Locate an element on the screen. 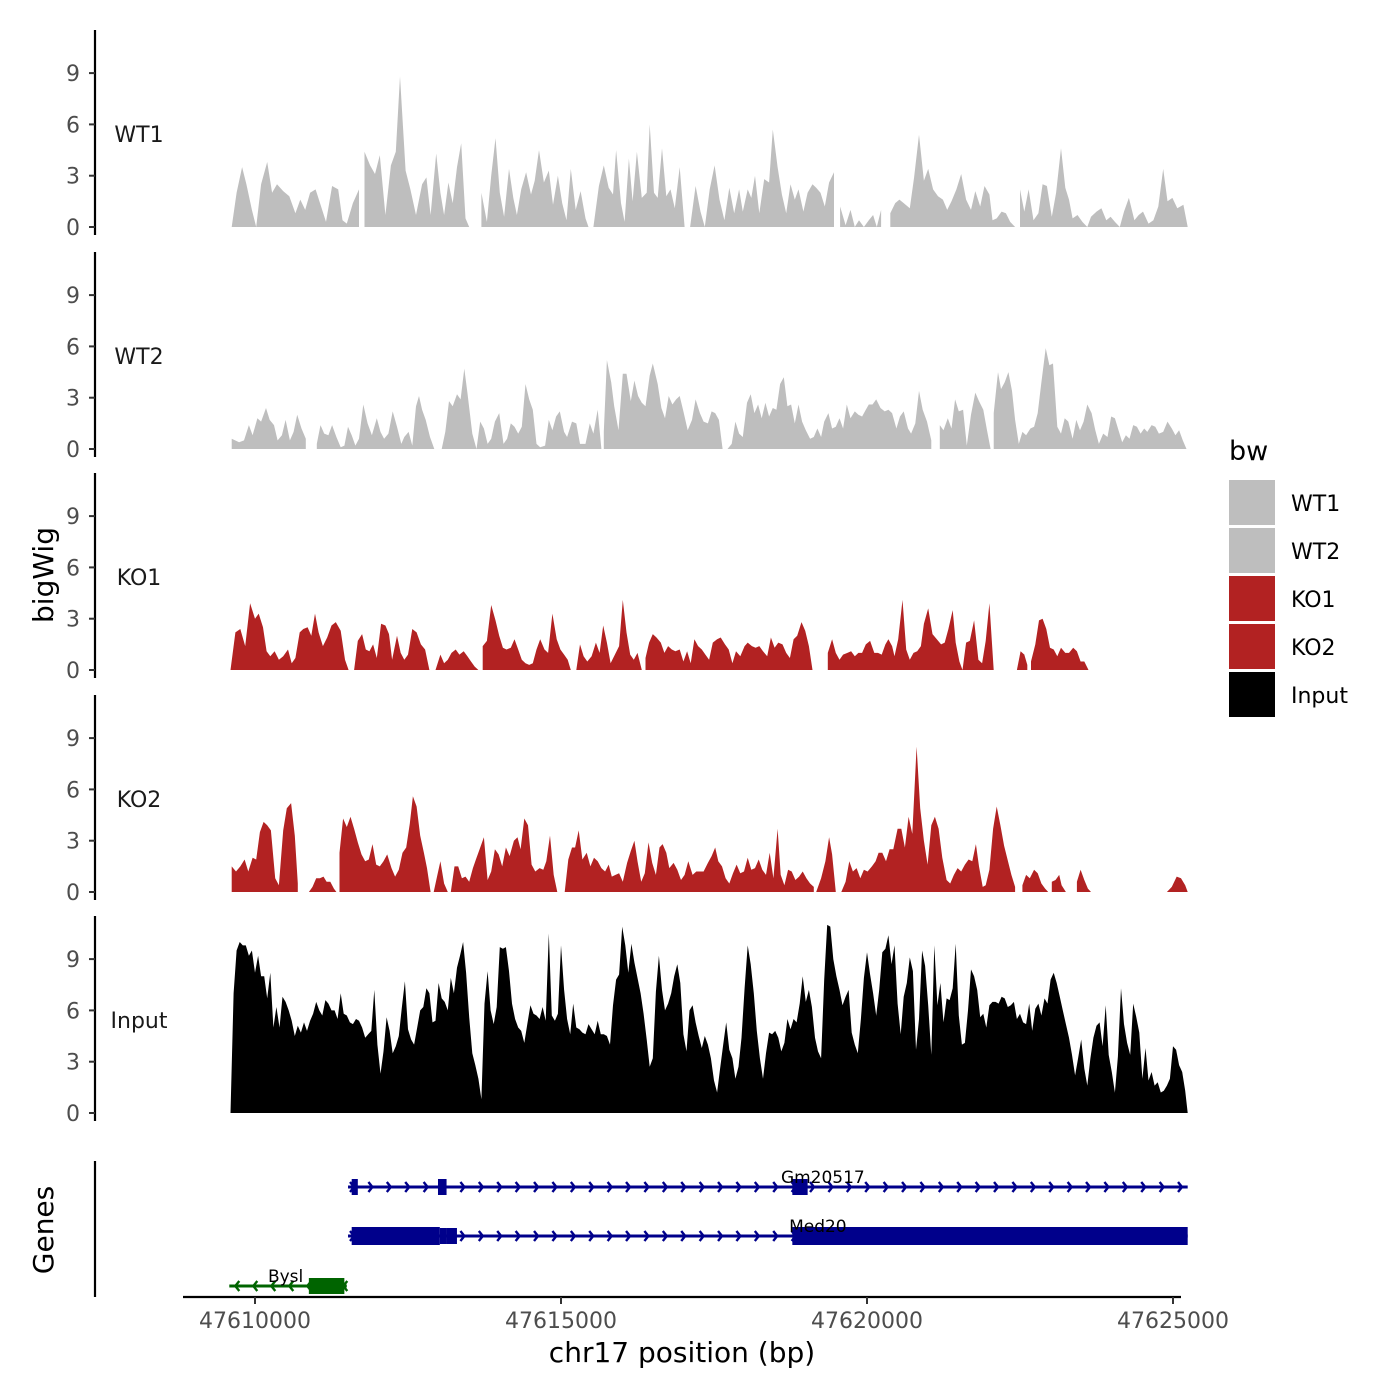  x-tick-label: 47625000 is located at coordinates (1173, 1321).